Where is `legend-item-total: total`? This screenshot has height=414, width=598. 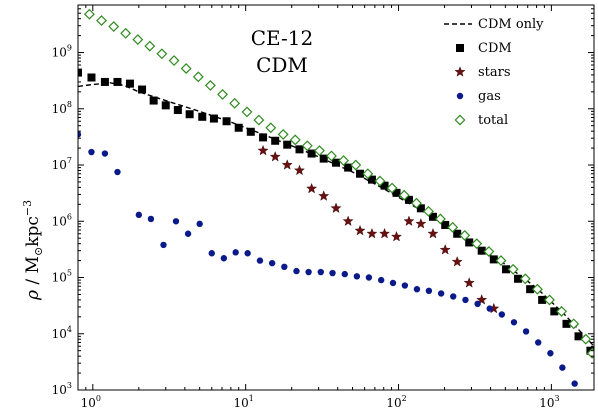 legend-item-total: total is located at coordinates (481, 120).